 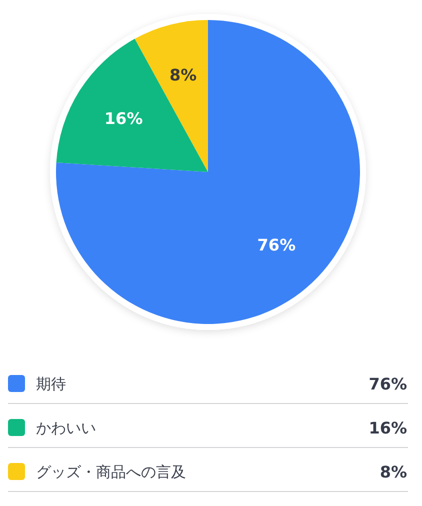 What do you see at coordinates (183, 75) in the screenshot?
I see `data-label: 8%` at bounding box center [183, 75].